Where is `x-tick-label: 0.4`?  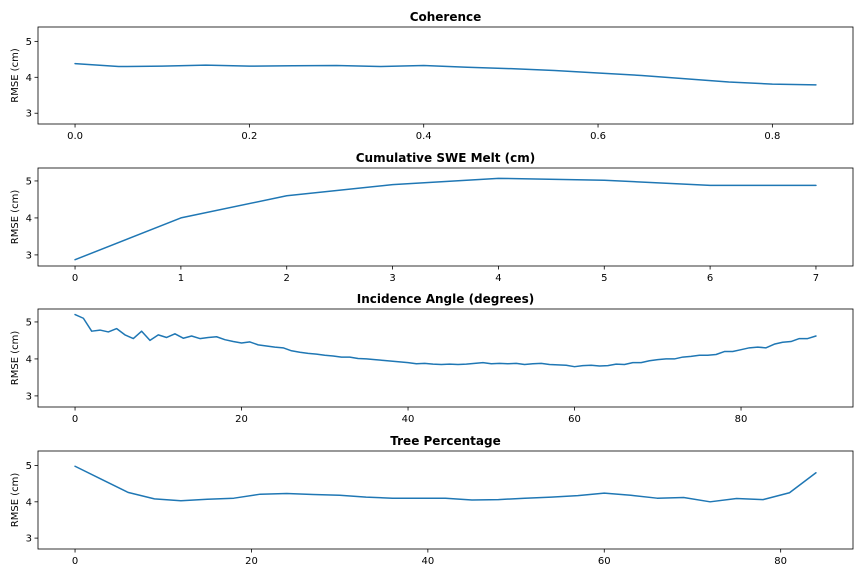
x-tick-label: 0.4 is located at coordinates (424, 136).